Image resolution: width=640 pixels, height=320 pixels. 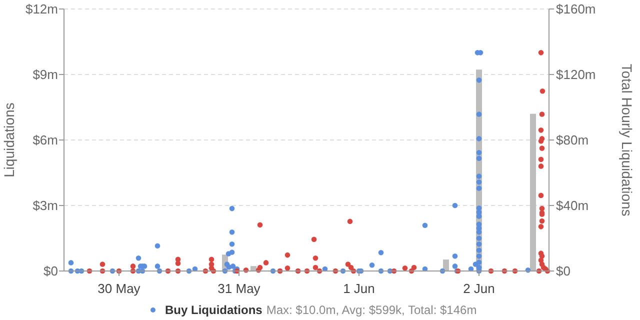 I want to click on legend-label: Buy Liquidations, so click(x=213, y=310).